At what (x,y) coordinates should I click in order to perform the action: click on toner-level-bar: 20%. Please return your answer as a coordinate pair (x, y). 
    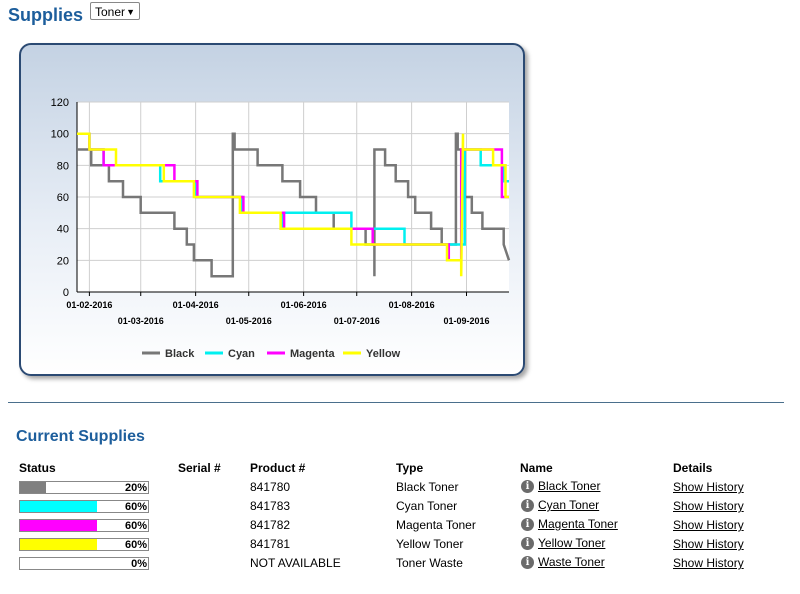
    Looking at the image, I should click on (84, 487).